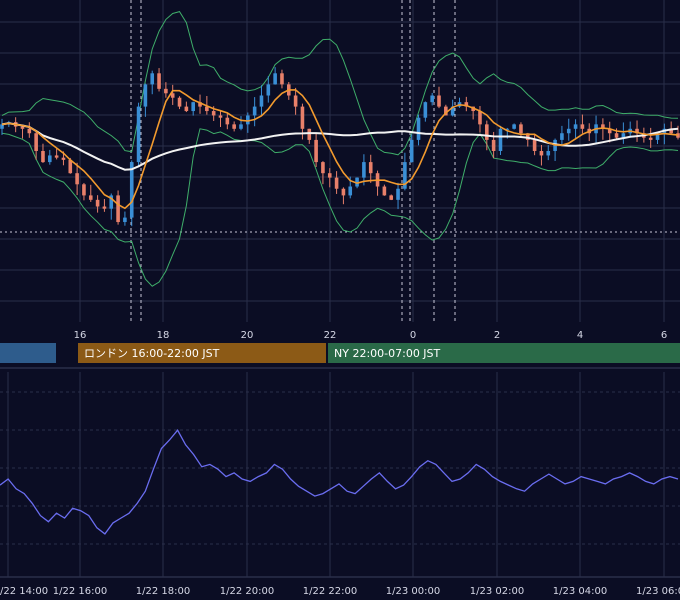  I want to click on session-bands: ロンドン 16:00-22:00 JST NY 22:00-07:00 JST, so click(340, 353).